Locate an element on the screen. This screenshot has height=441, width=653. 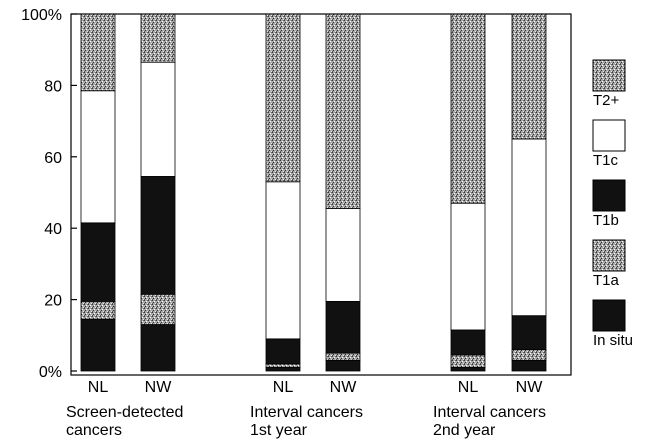
x-axis-labels: NL NW NL NW NL NW is located at coordinates (315, 387).